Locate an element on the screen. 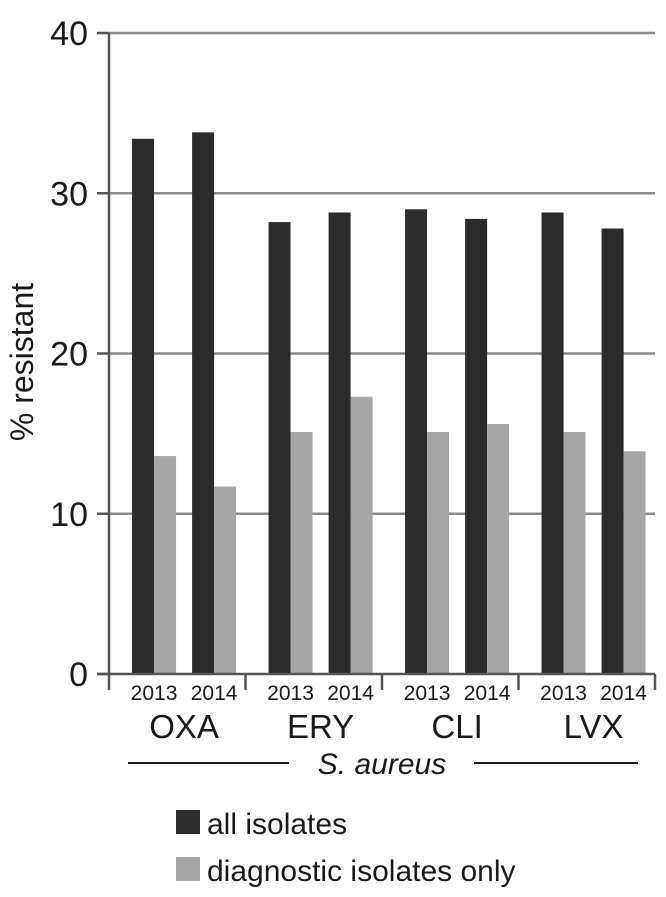 The image size is (666, 897). x-group-label-oxa: OXA is located at coordinates (184, 726).